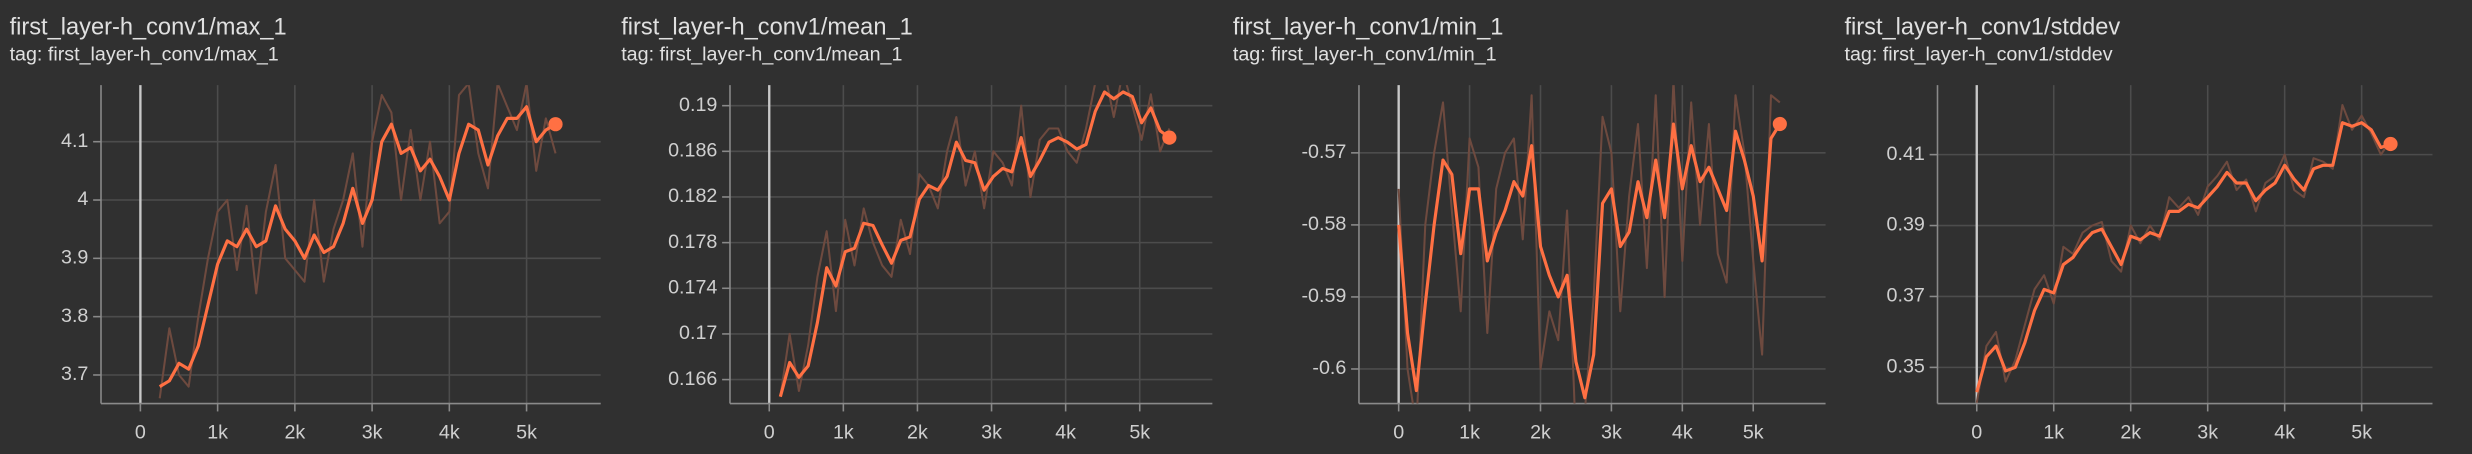 The height and width of the screenshot is (454, 2472). What do you see at coordinates (74, 316) in the screenshot?
I see `y-tick-label: 3.8` at bounding box center [74, 316].